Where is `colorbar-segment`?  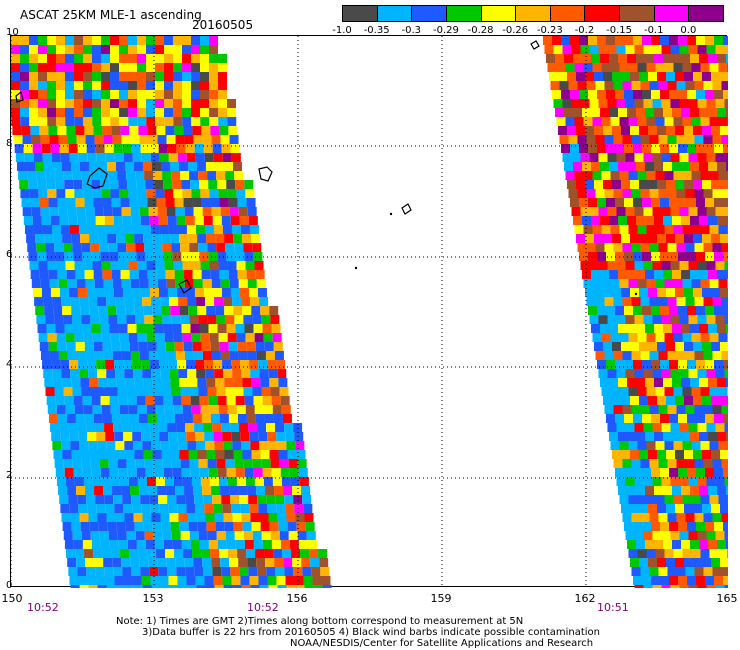
colorbar-segment is located at coordinates (533, 13).